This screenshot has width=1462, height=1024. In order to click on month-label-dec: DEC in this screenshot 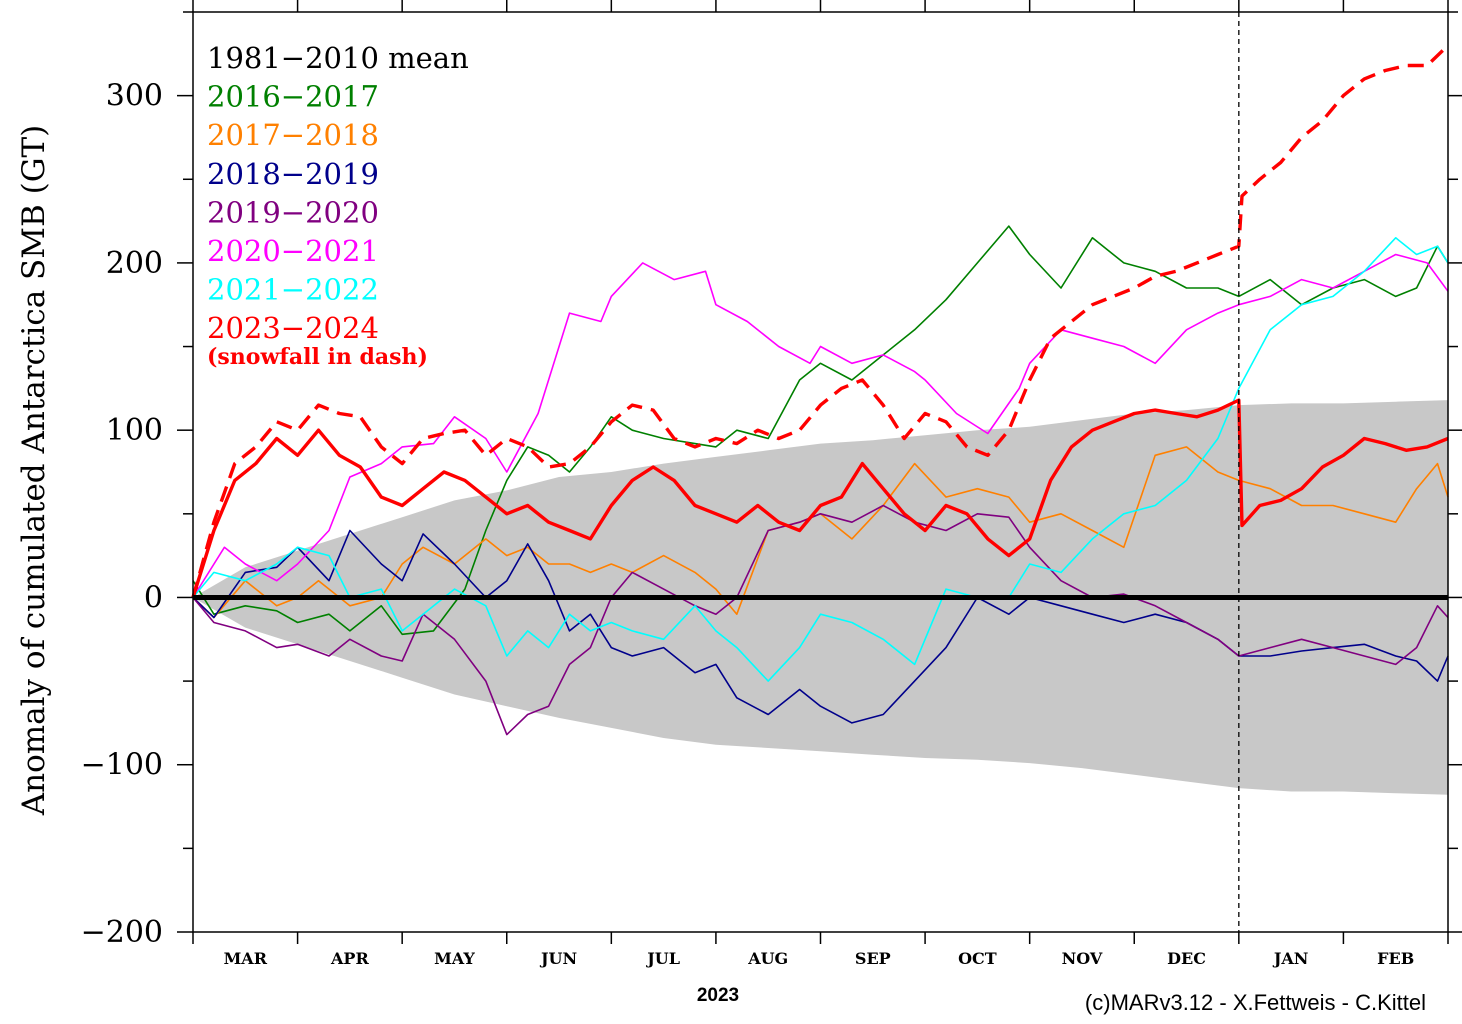, I will do `click(1186, 958)`.